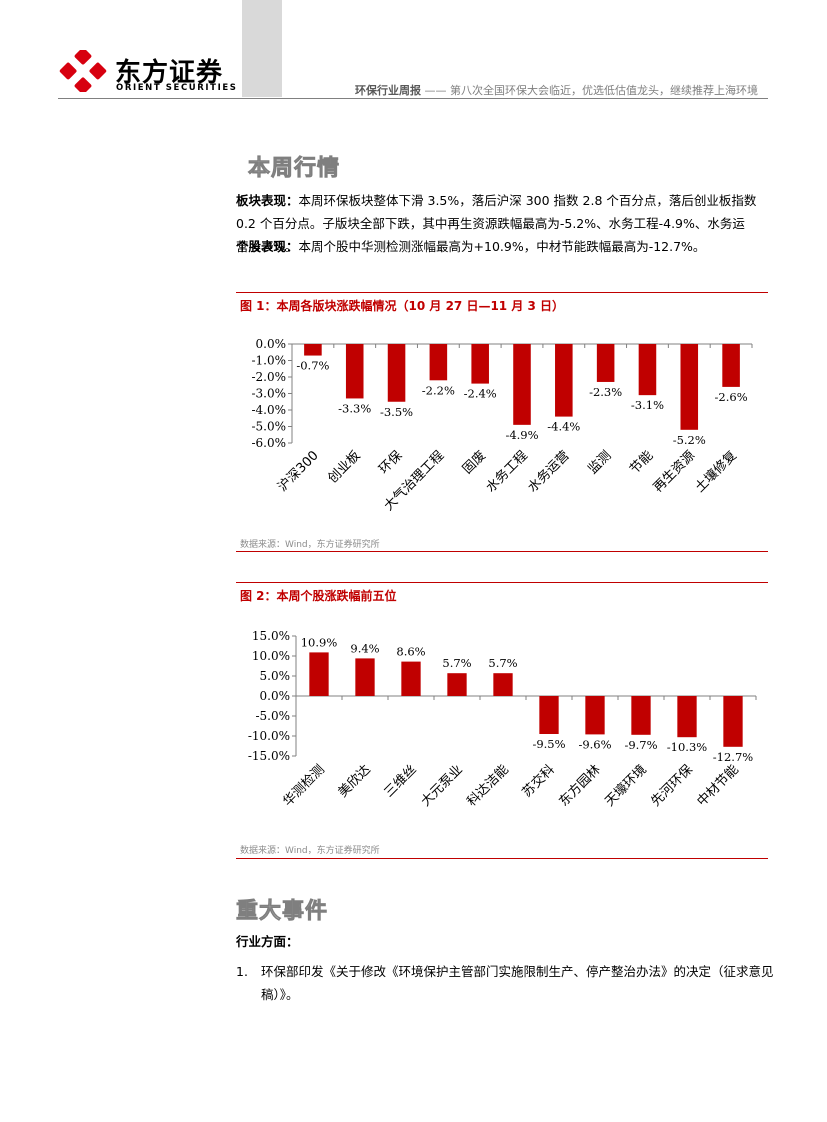  Describe the element at coordinates (294, 169) in the screenshot. I see `section-title-weekly-market: 本周行情` at that location.